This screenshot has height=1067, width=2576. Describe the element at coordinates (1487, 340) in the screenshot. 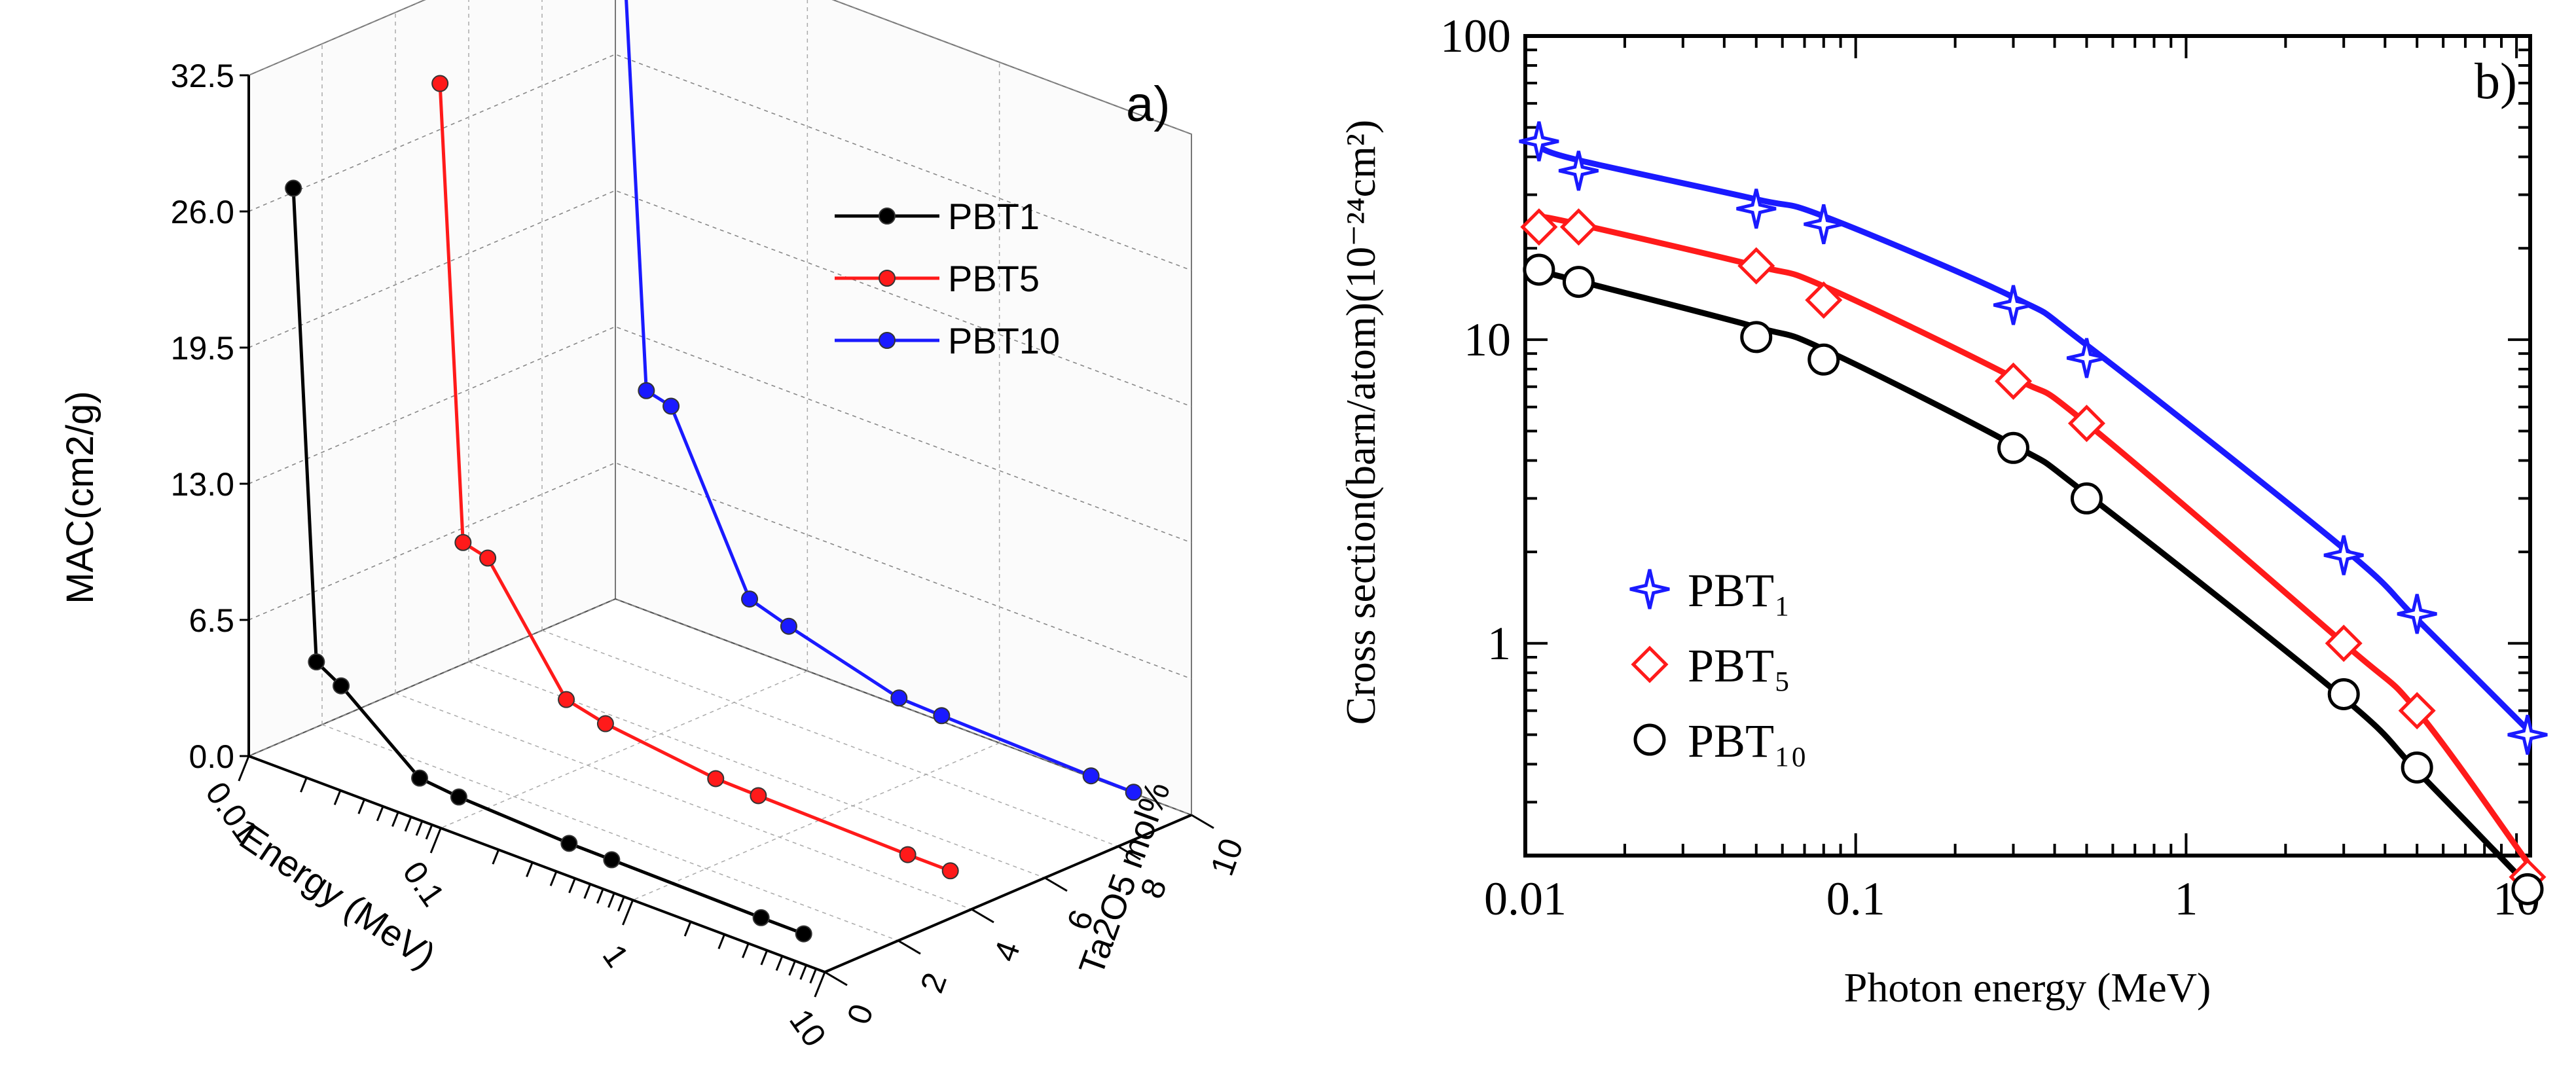

I see `y-tick-label: 10` at that location.